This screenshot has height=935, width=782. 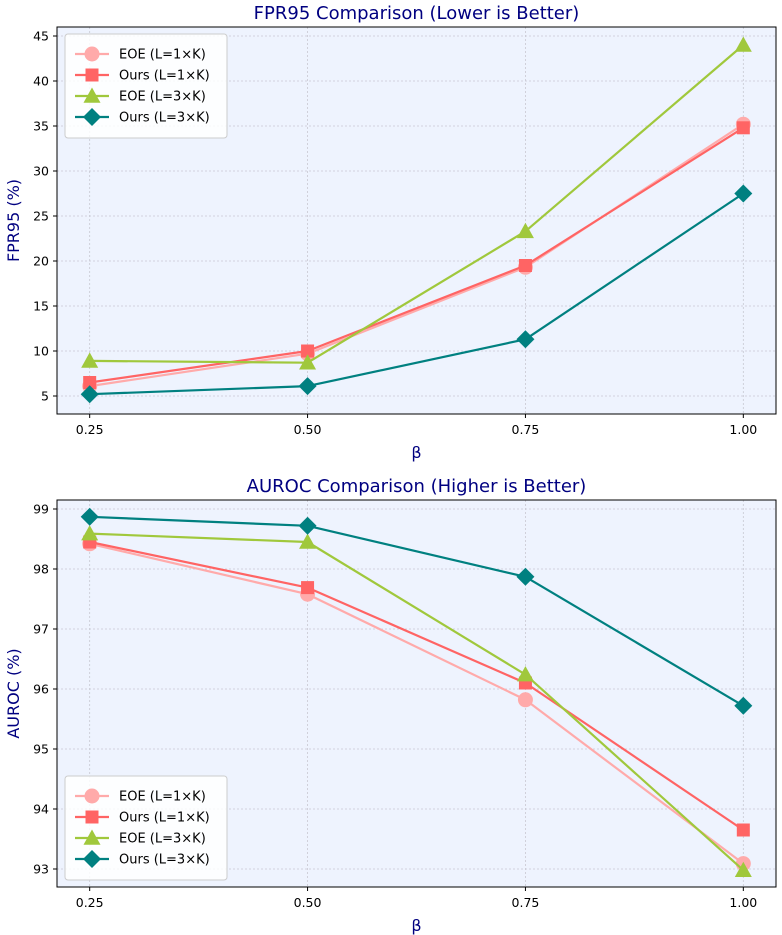 What do you see at coordinates (13, 220) in the screenshot?
I see `y-axis-label: FPR95 (%)` at bounding box center [13, 220].